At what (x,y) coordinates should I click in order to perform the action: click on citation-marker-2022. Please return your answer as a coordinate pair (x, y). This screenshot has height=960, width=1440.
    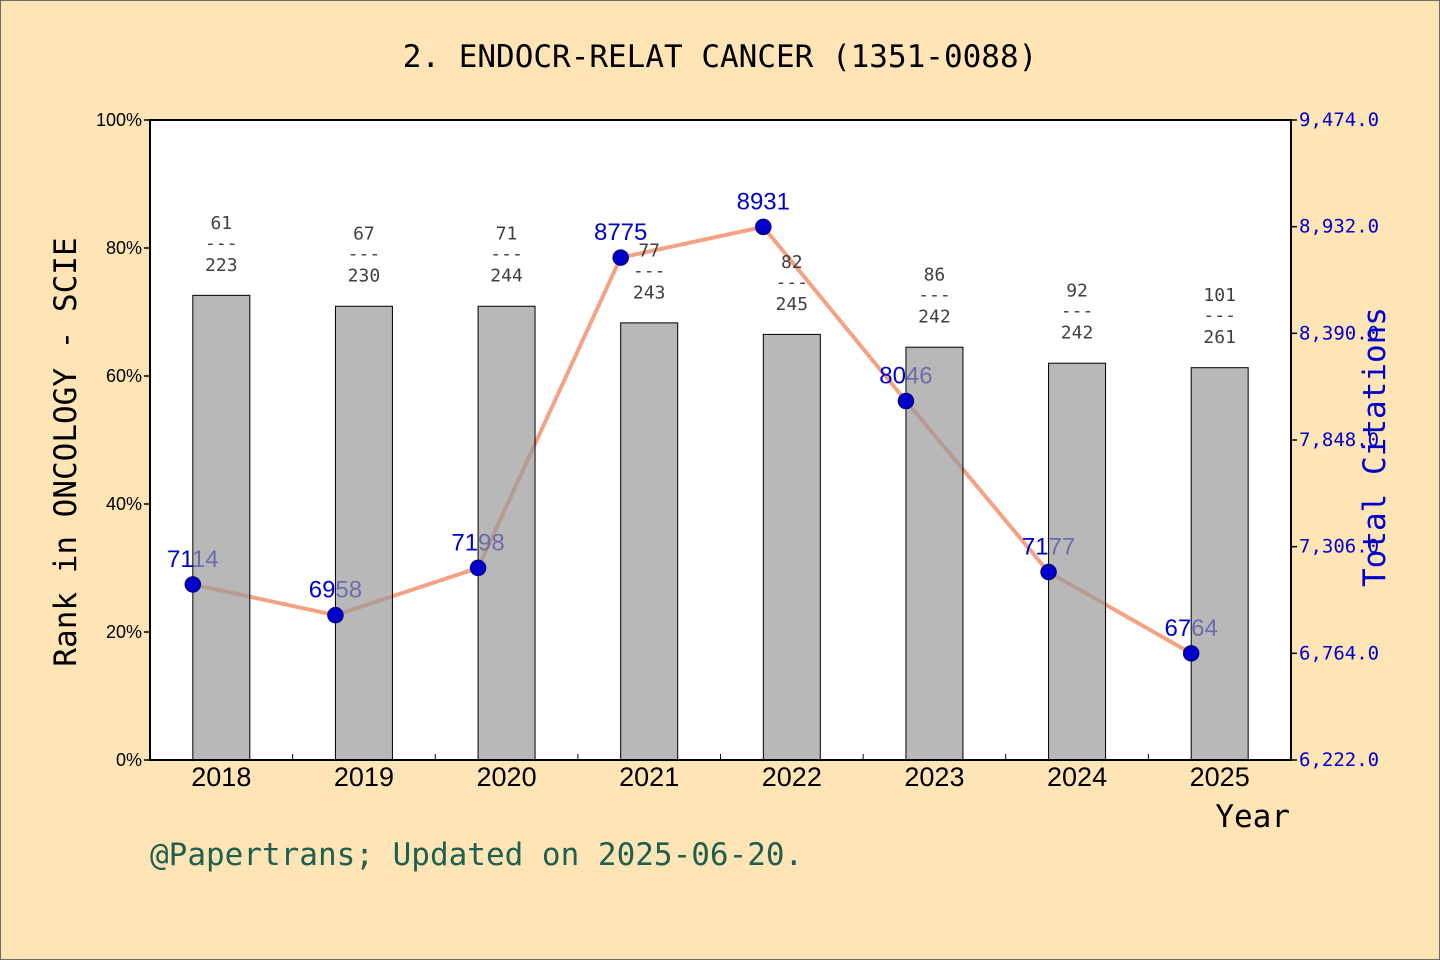
    Looking at the image, I should click on (763, 227).